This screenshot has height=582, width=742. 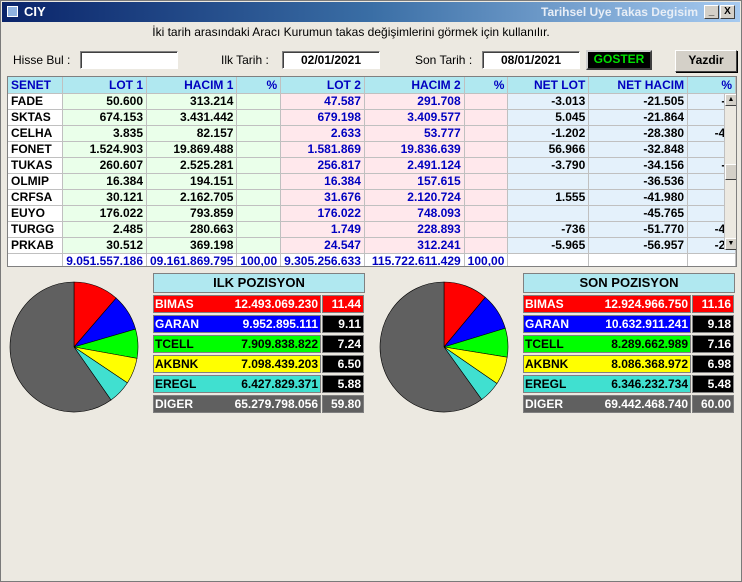 I want to click on table-row: EUYO 176.022 793.859 176.022 748.093 -45.765, so click(x=372, y=213).